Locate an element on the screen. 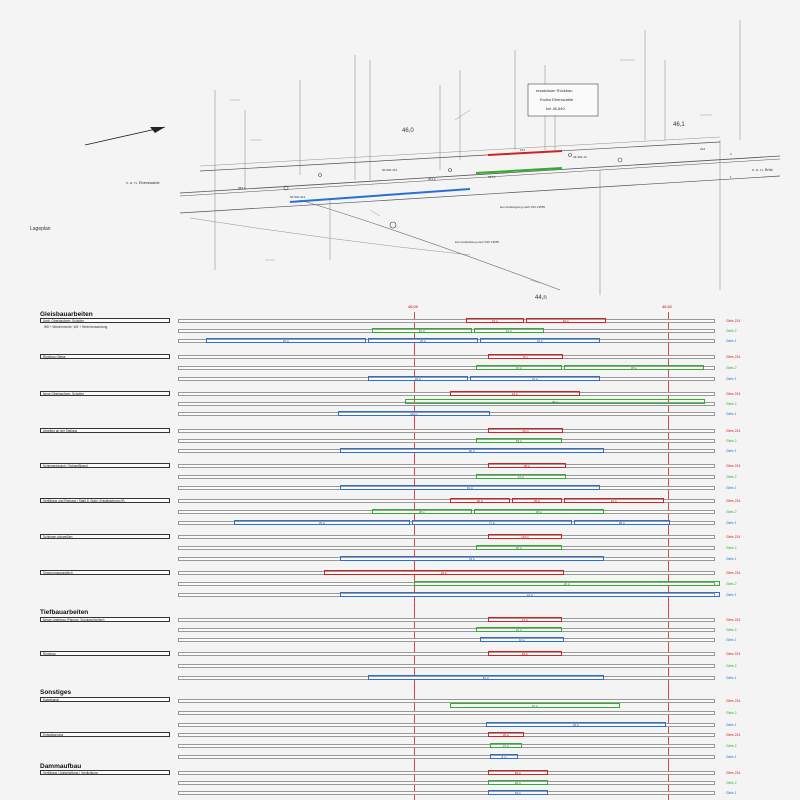 The width and height of the screenshot is (800, 800). work-bar: 40 m is located at coordinates (480, 500).